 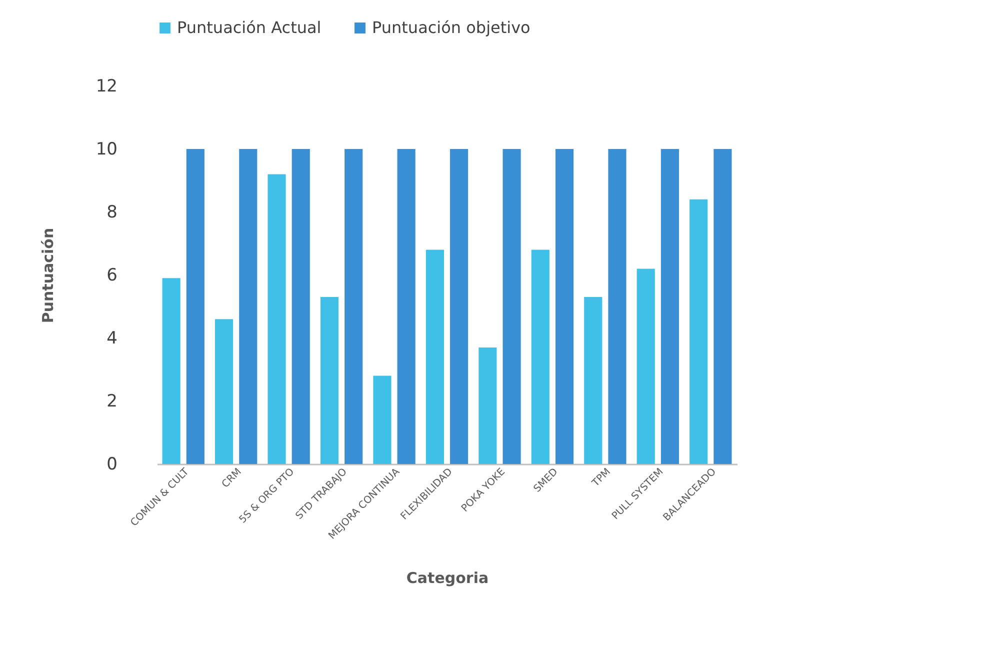 What do you see at coordinates (112, 338) in the screenshot?
I see `y-tick-label: 4` at bounding box center [112, 338].